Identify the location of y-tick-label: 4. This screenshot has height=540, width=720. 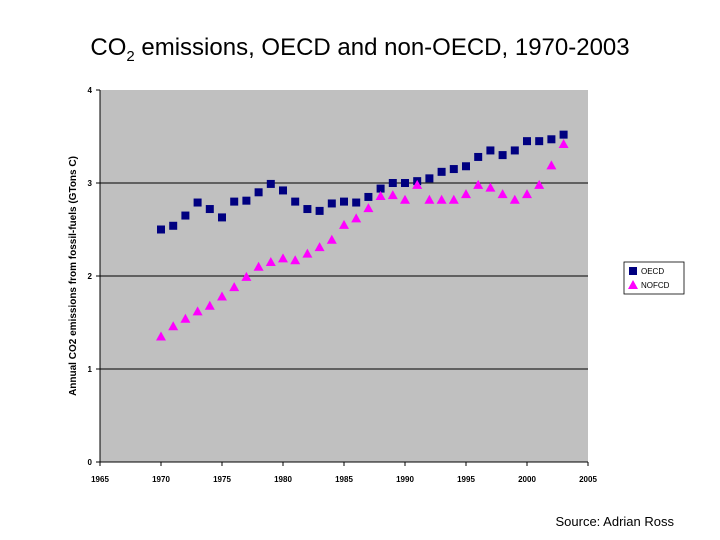
(90, 90).